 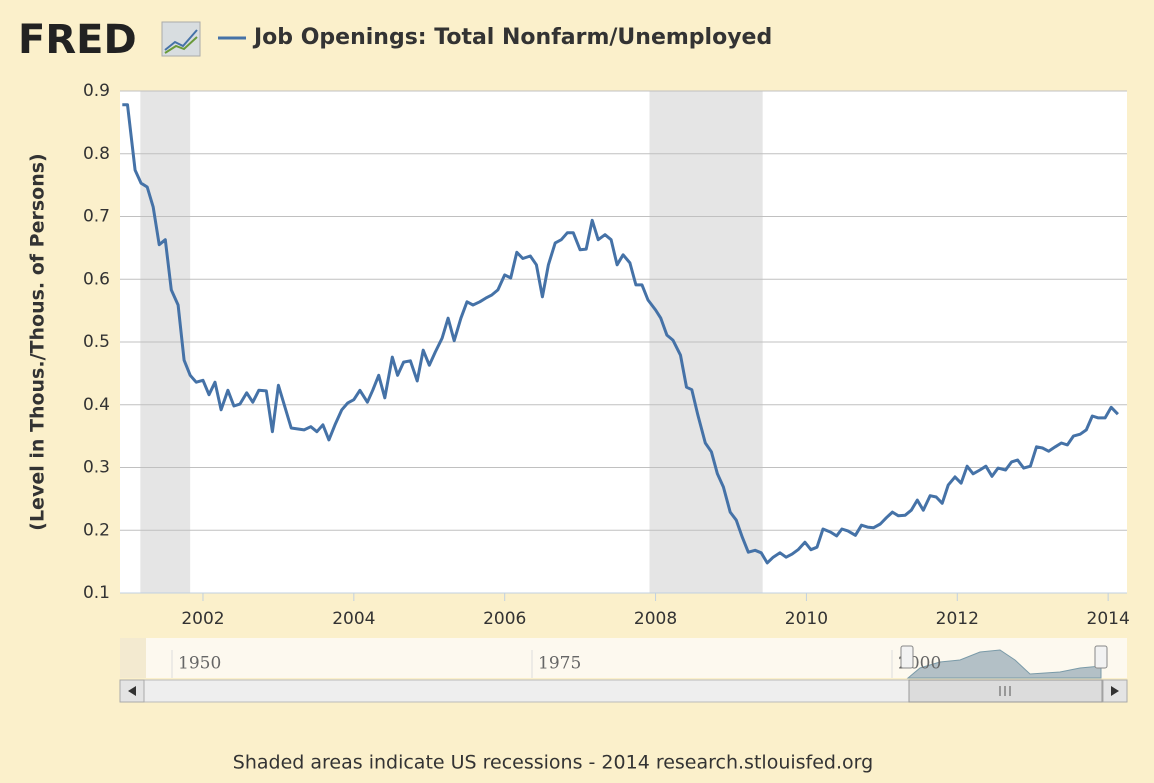 I want to click on x-tick-label: 2004, so click(x=353, y=619).